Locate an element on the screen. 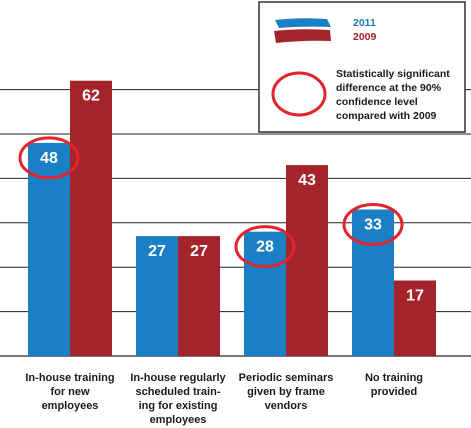  category-label-3: No training provided is located at coordinates (394, 385).